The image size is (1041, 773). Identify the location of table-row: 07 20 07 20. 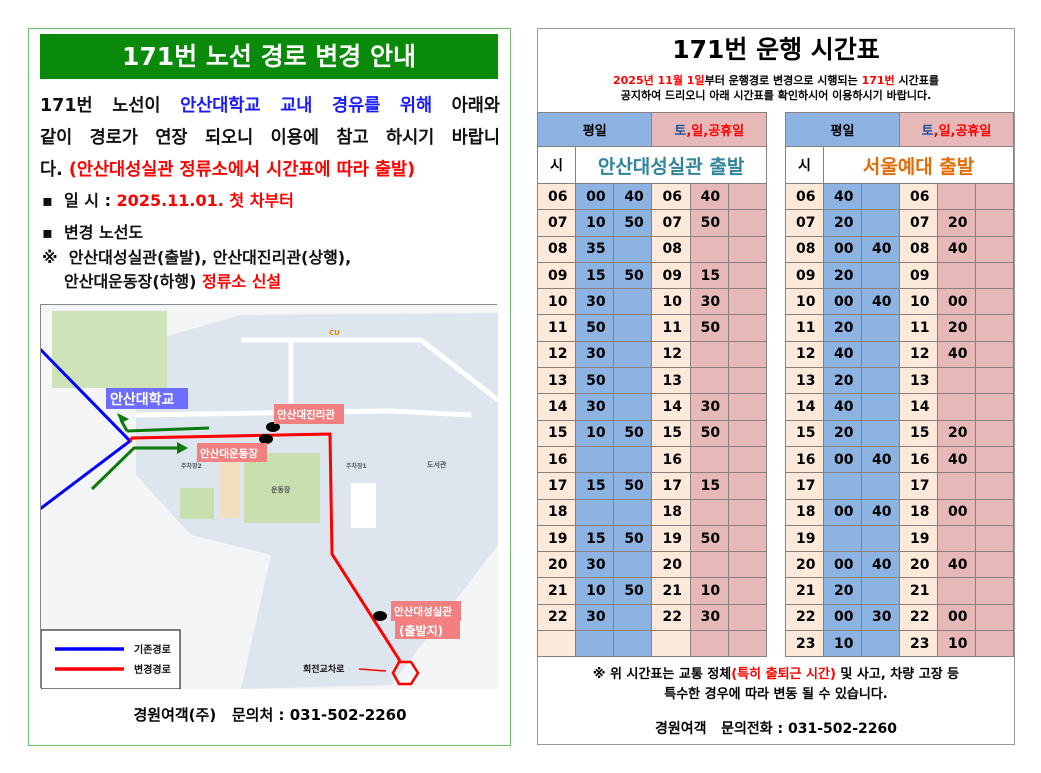
(899, 223).